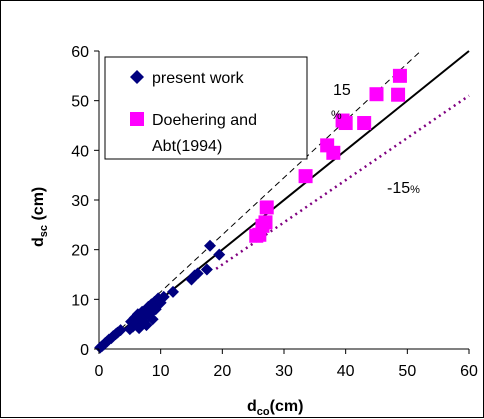 The height and width of the screenshot is (419, 484). What do you see at coordinates (263, 412) in the screenshot?
I see `x-axis-title-sub: co` at bounding box center [263, 412].